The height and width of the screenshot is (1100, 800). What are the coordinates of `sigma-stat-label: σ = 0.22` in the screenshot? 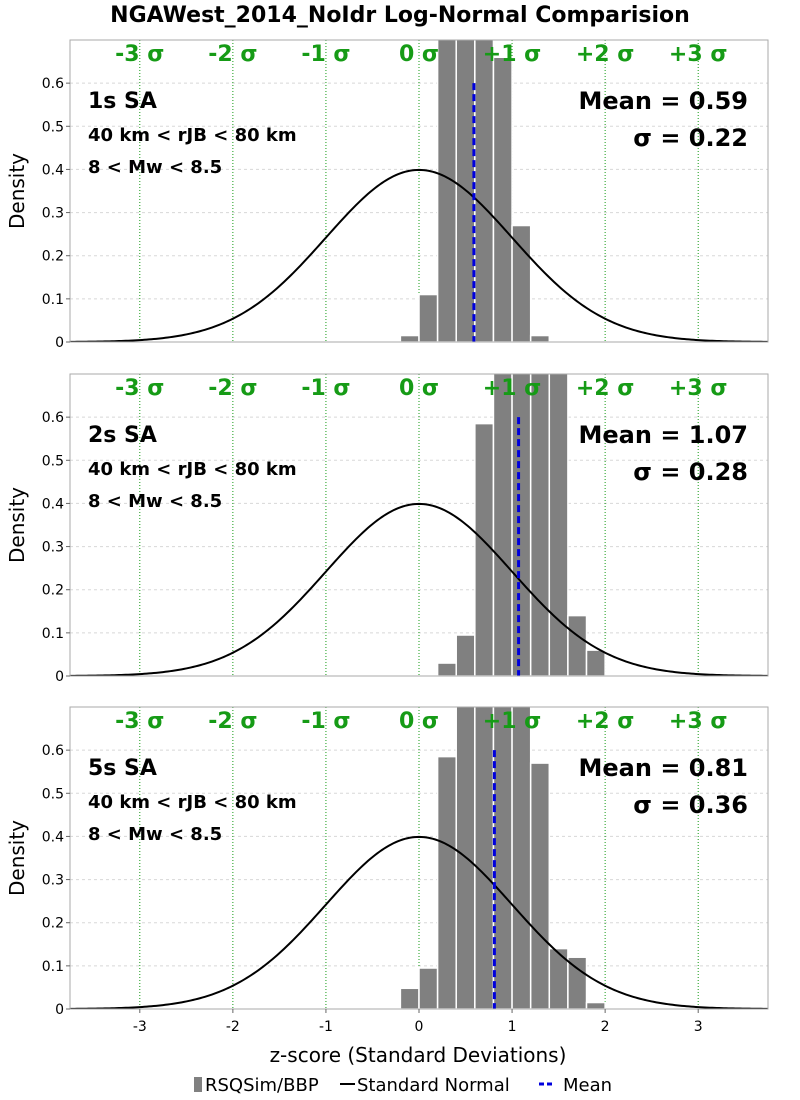 It's located at (690, 138).